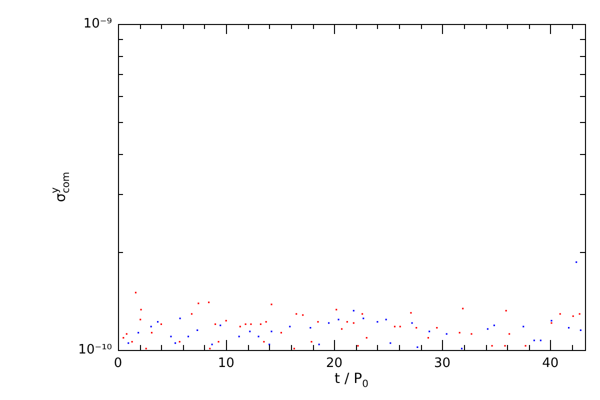  What do you see at coordinates (97, 24) in the screenshot?
I see `y-tick-label: 10⁻⁹` at bounding box center [97, 24].